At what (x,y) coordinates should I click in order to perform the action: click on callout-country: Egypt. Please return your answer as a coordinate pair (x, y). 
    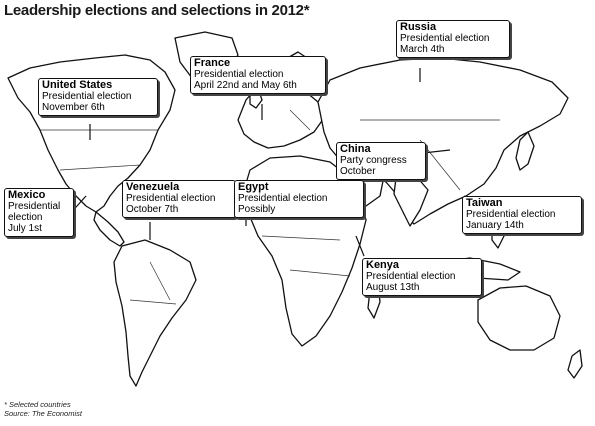
    Looking at the image, I should click on (253, 187).